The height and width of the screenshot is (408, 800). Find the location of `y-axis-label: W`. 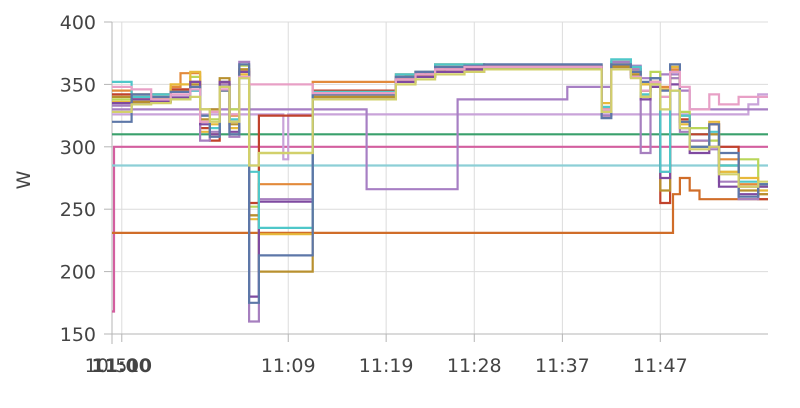

y-axis-label: W is located at coordinates (24, 179).